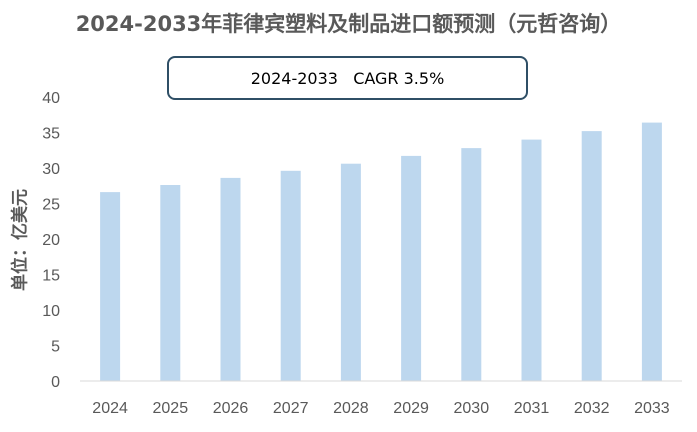 This screenshot has width=697, height=432. I want to click on y-tick-label: 25, so click(51, 205).